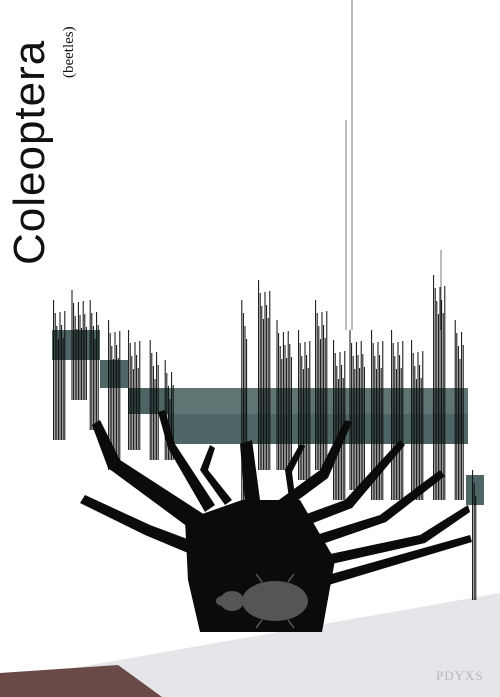 Image resolution: width=500 pixels, height=697 pixels. I want to click on branch-right-long, so click(391, 562).